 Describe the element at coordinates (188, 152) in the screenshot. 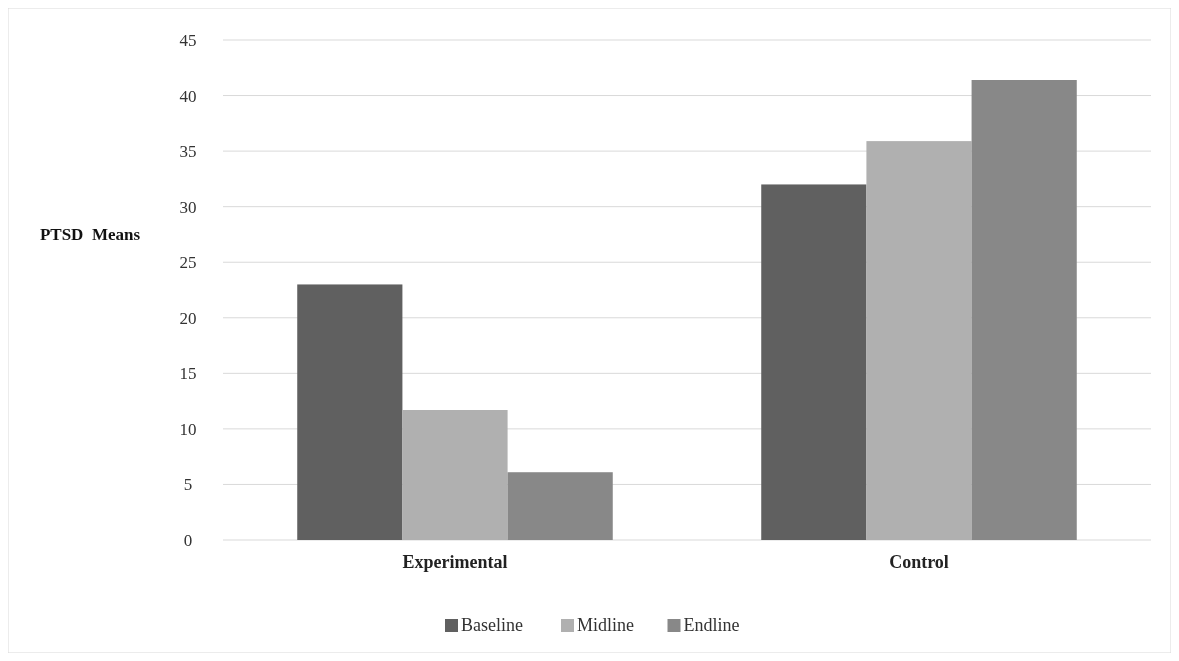

I see `y-tick-label: 35` at that location.